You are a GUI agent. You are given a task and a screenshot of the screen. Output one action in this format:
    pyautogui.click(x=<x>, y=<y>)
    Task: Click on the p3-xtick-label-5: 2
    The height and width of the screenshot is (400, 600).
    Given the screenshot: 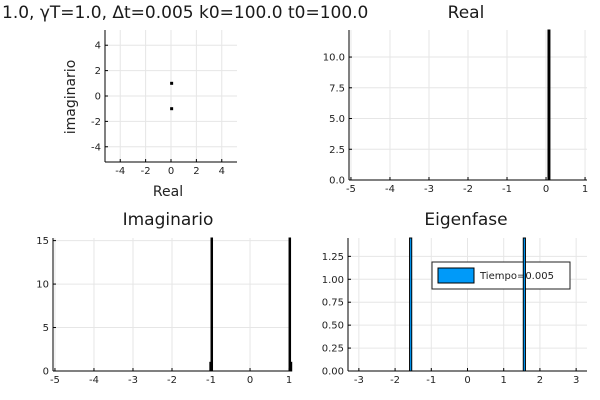 What is the action you would take?
    pyautogui.click(x=540, y=380)
    